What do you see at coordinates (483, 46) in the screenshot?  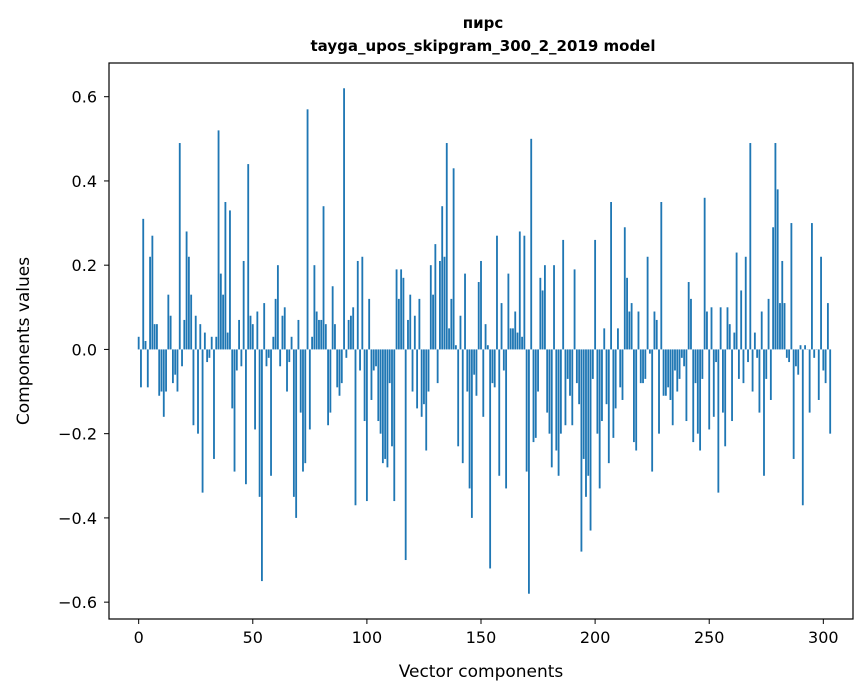 I see `chart-title-line-2: tayga_upos_skipgram_300_2_2019 model` at bounding box center [483, 46].